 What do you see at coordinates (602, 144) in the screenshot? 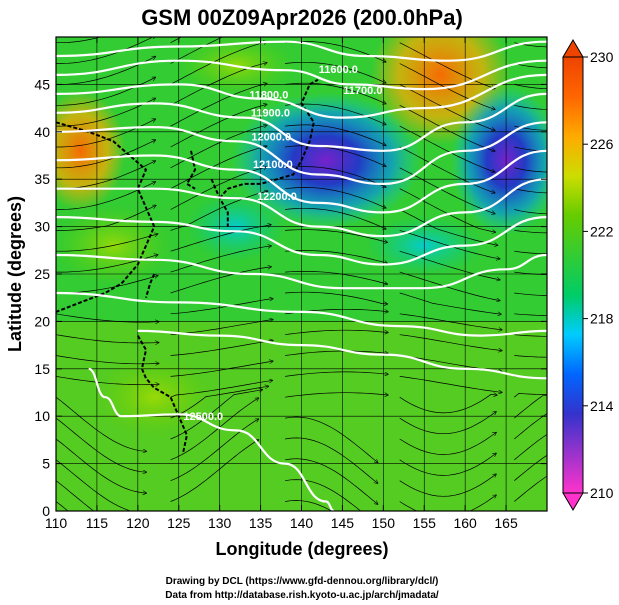
I see `colorbar-tick-label: 226` at bounding box center [602, 144].